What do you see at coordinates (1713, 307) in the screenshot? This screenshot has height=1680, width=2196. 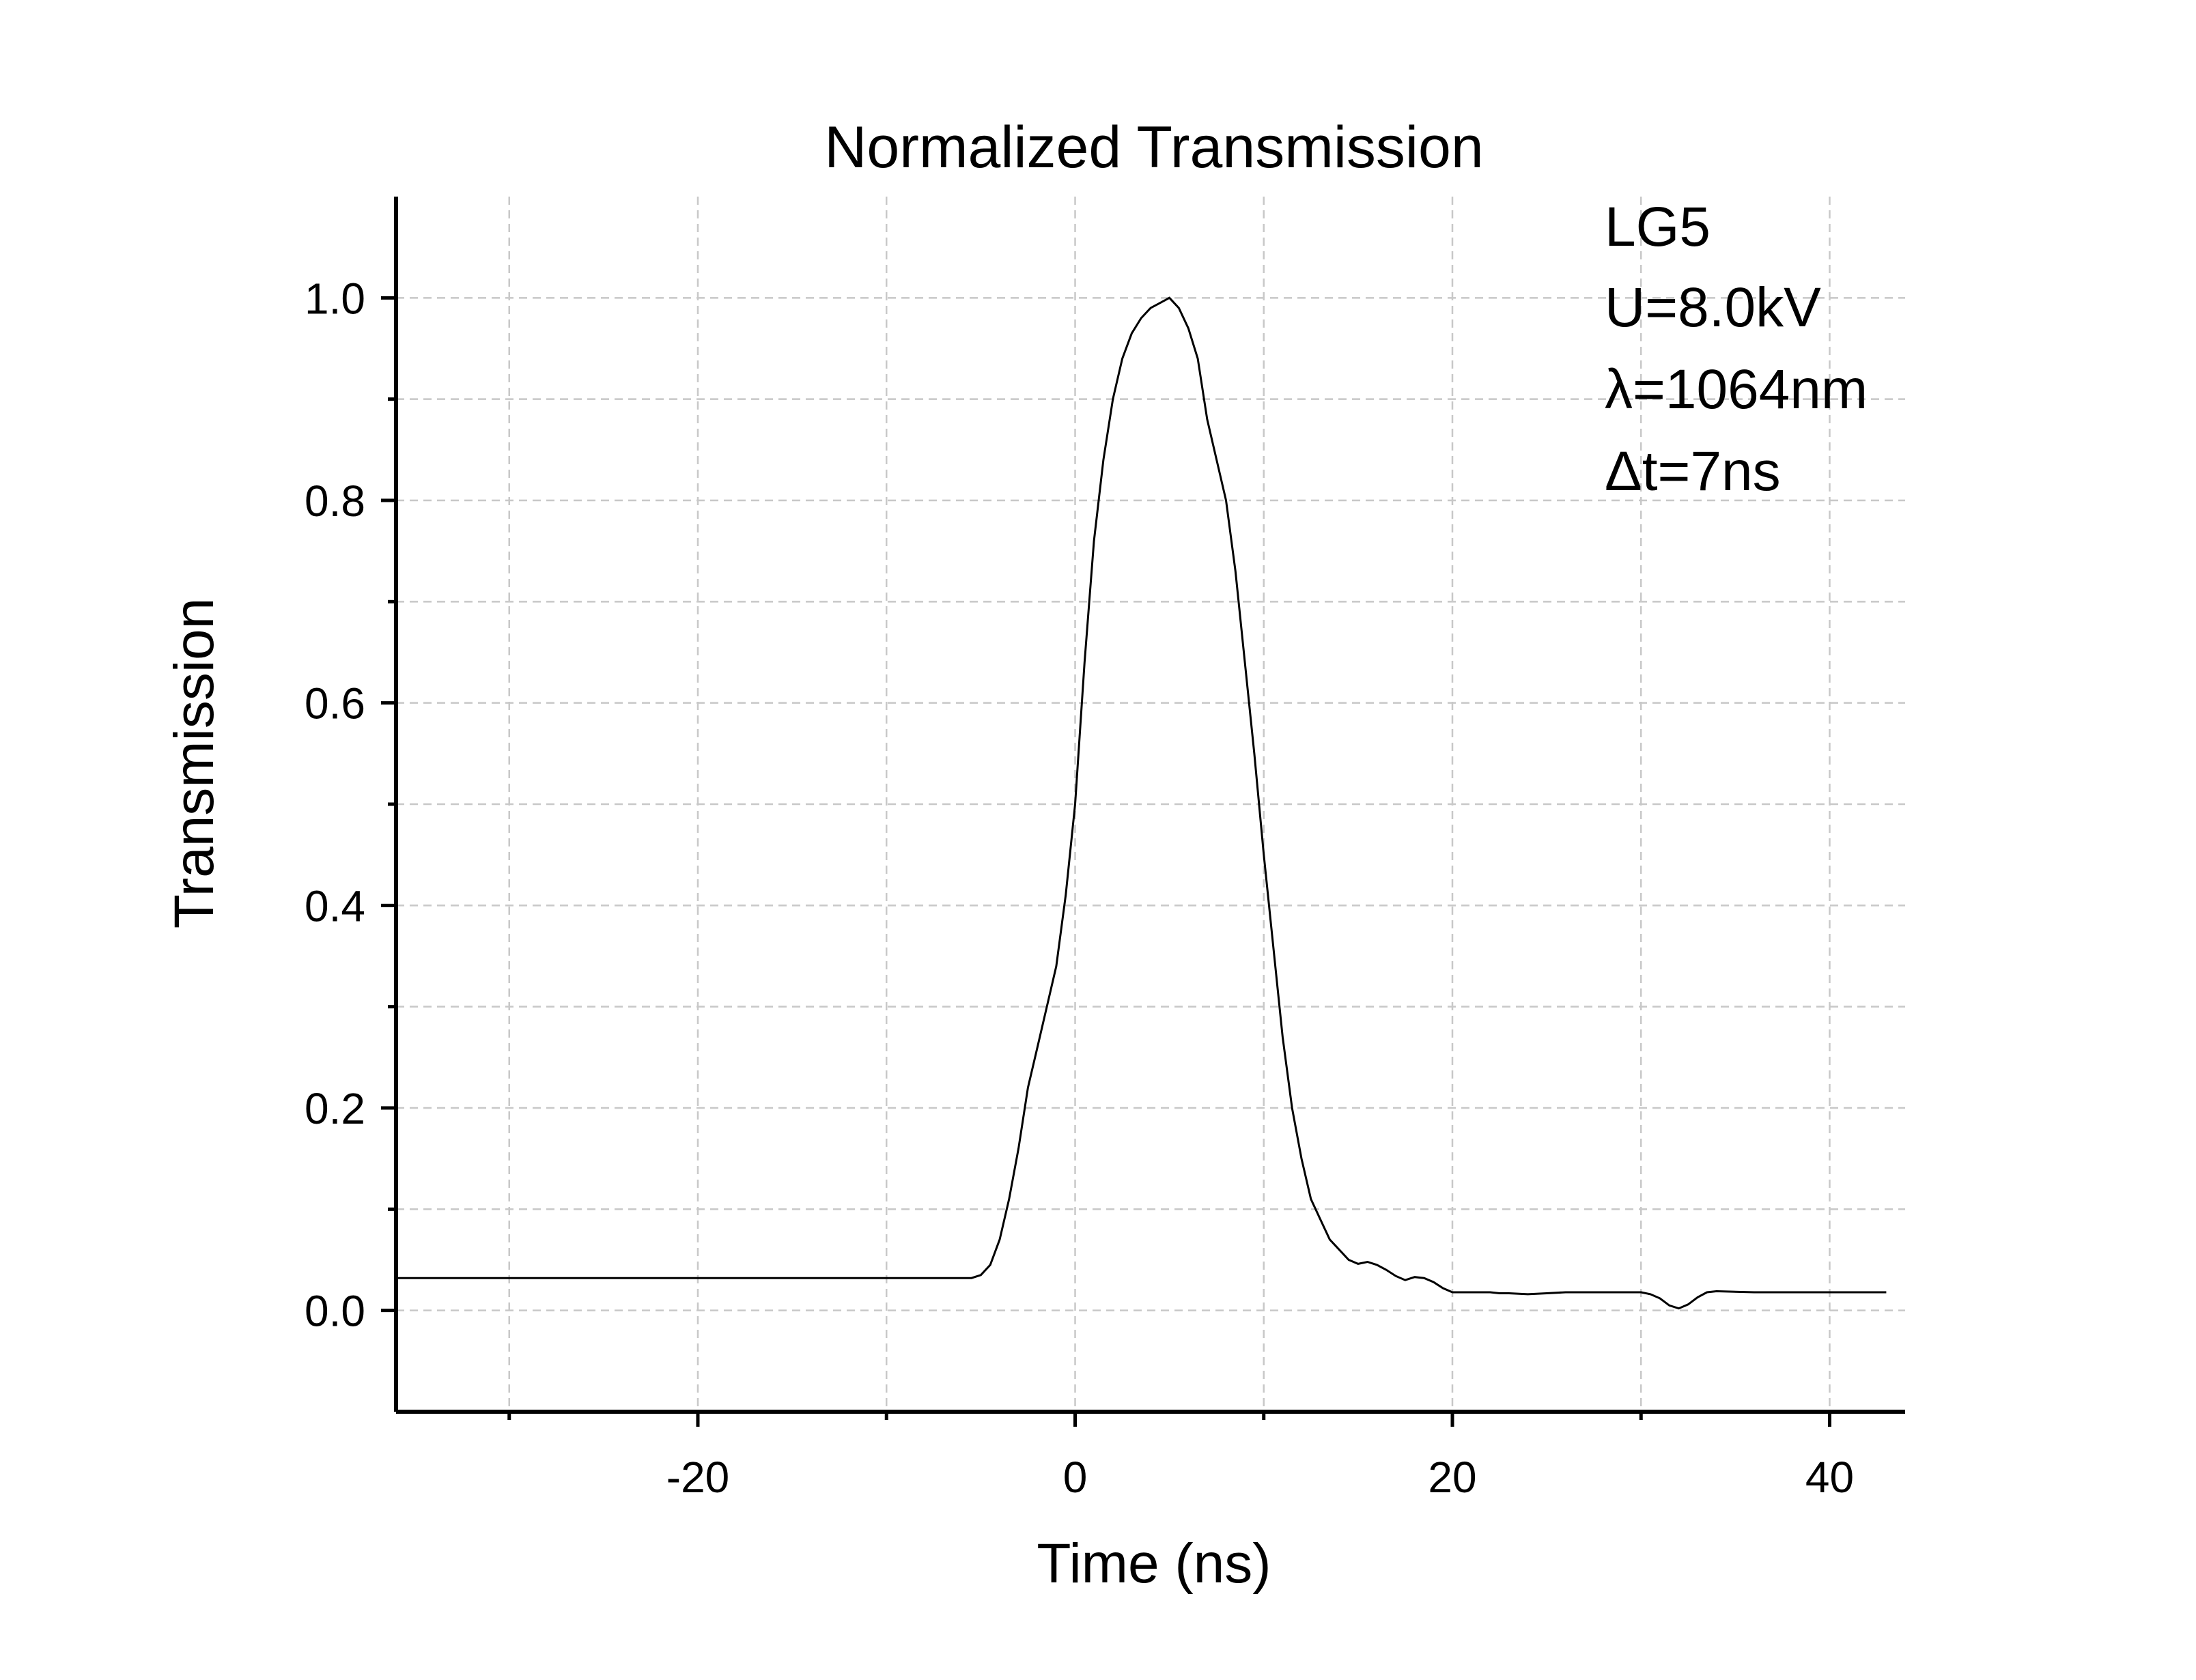 I see `annotation-voltage: U=8.0kV` at bounding box center [1713, 307].